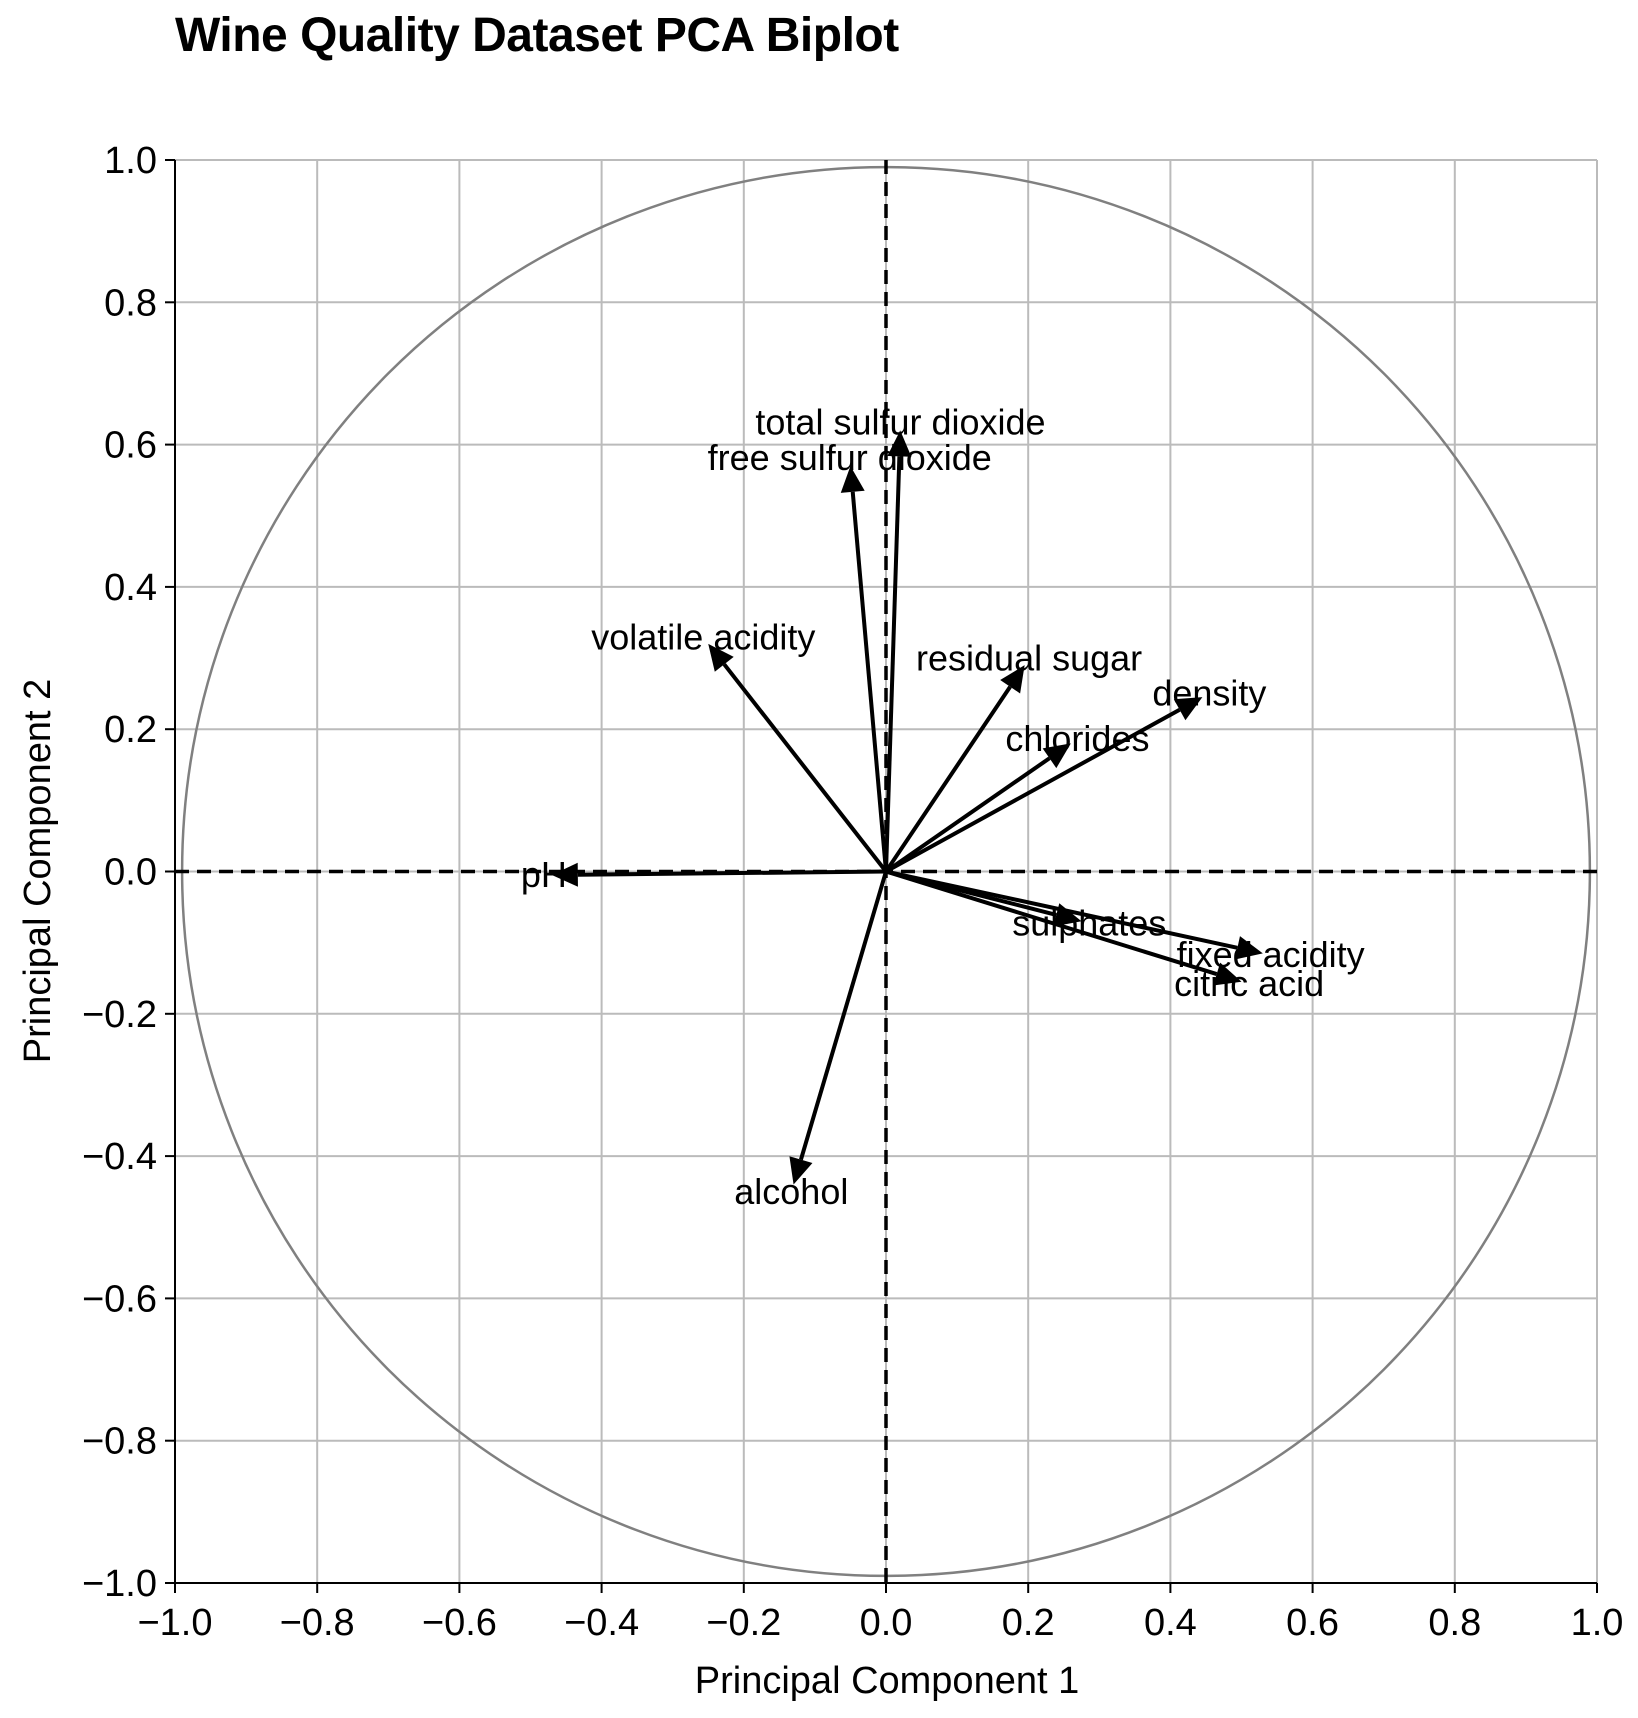  Describe the element at coordinates (130, 446) in the screenshot. I see `y-tick-label: 0.6` at that location.